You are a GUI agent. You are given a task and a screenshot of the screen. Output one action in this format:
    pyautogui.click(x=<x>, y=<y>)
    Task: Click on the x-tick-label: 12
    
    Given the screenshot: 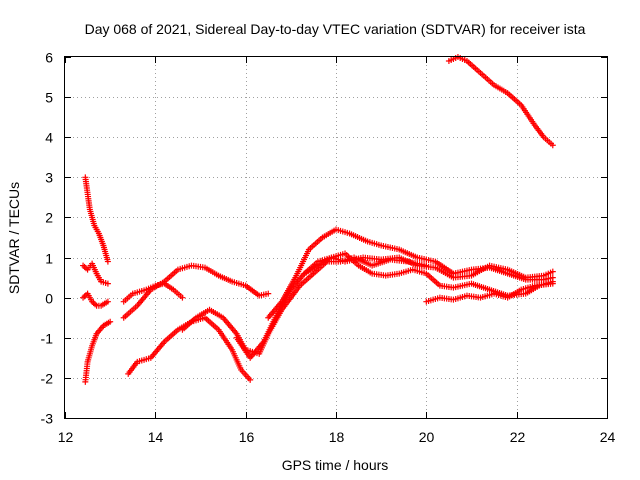 What is the action you would take?
    pyautogui.click(x=66, y=437)
    